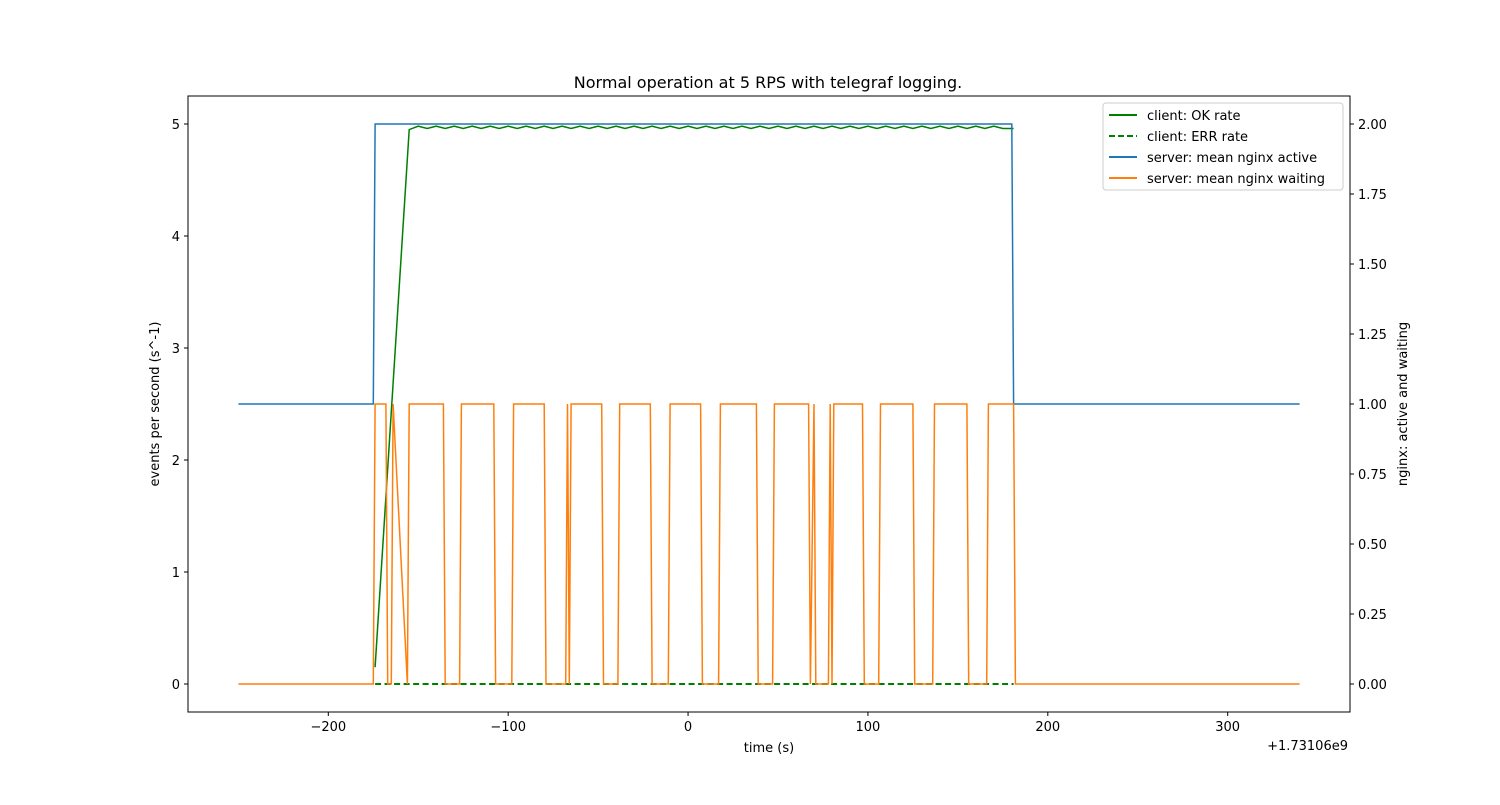  I want to click on y-right-tick-label: 0.50, so click(1372, 545).